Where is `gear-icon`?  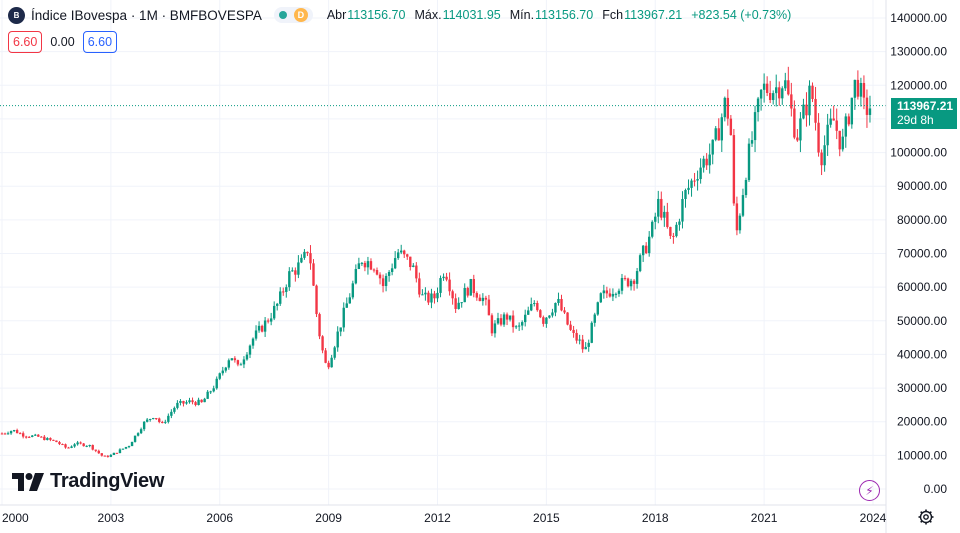 gear-icon is located at coordinates (926, 517).